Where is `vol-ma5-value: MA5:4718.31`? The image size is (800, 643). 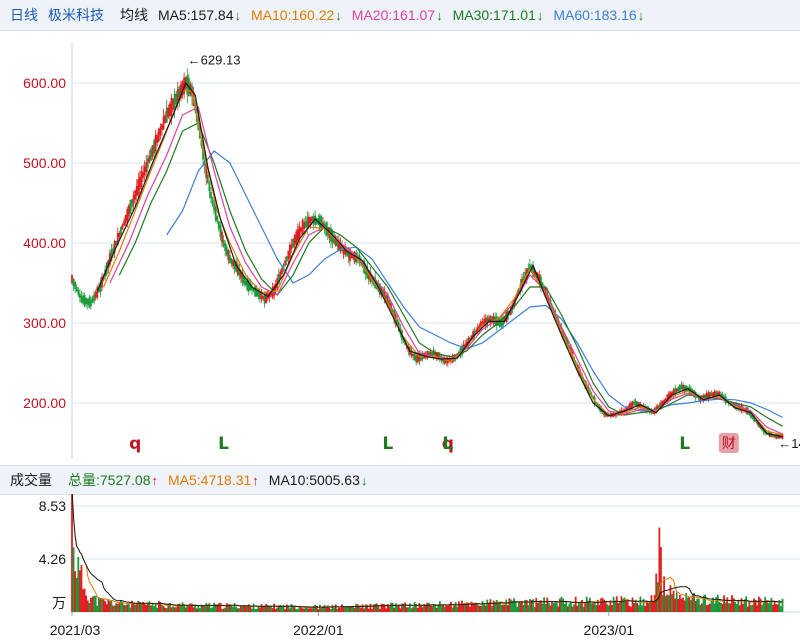
vol-ma5-value: MA5:4718.31 is located at coordinates (210, 480).